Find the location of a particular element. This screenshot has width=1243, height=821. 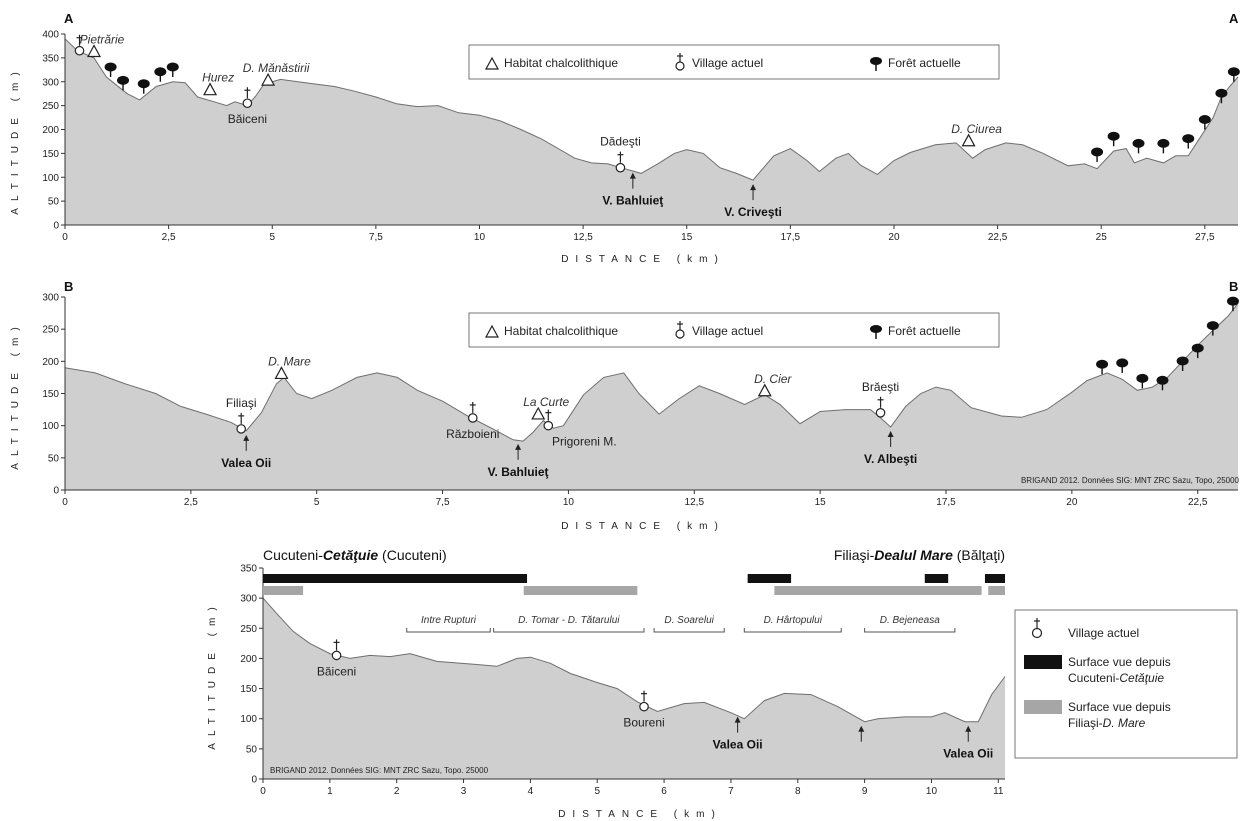

valley-label: V. Bahluieţ is located at coordinates (632, 201).